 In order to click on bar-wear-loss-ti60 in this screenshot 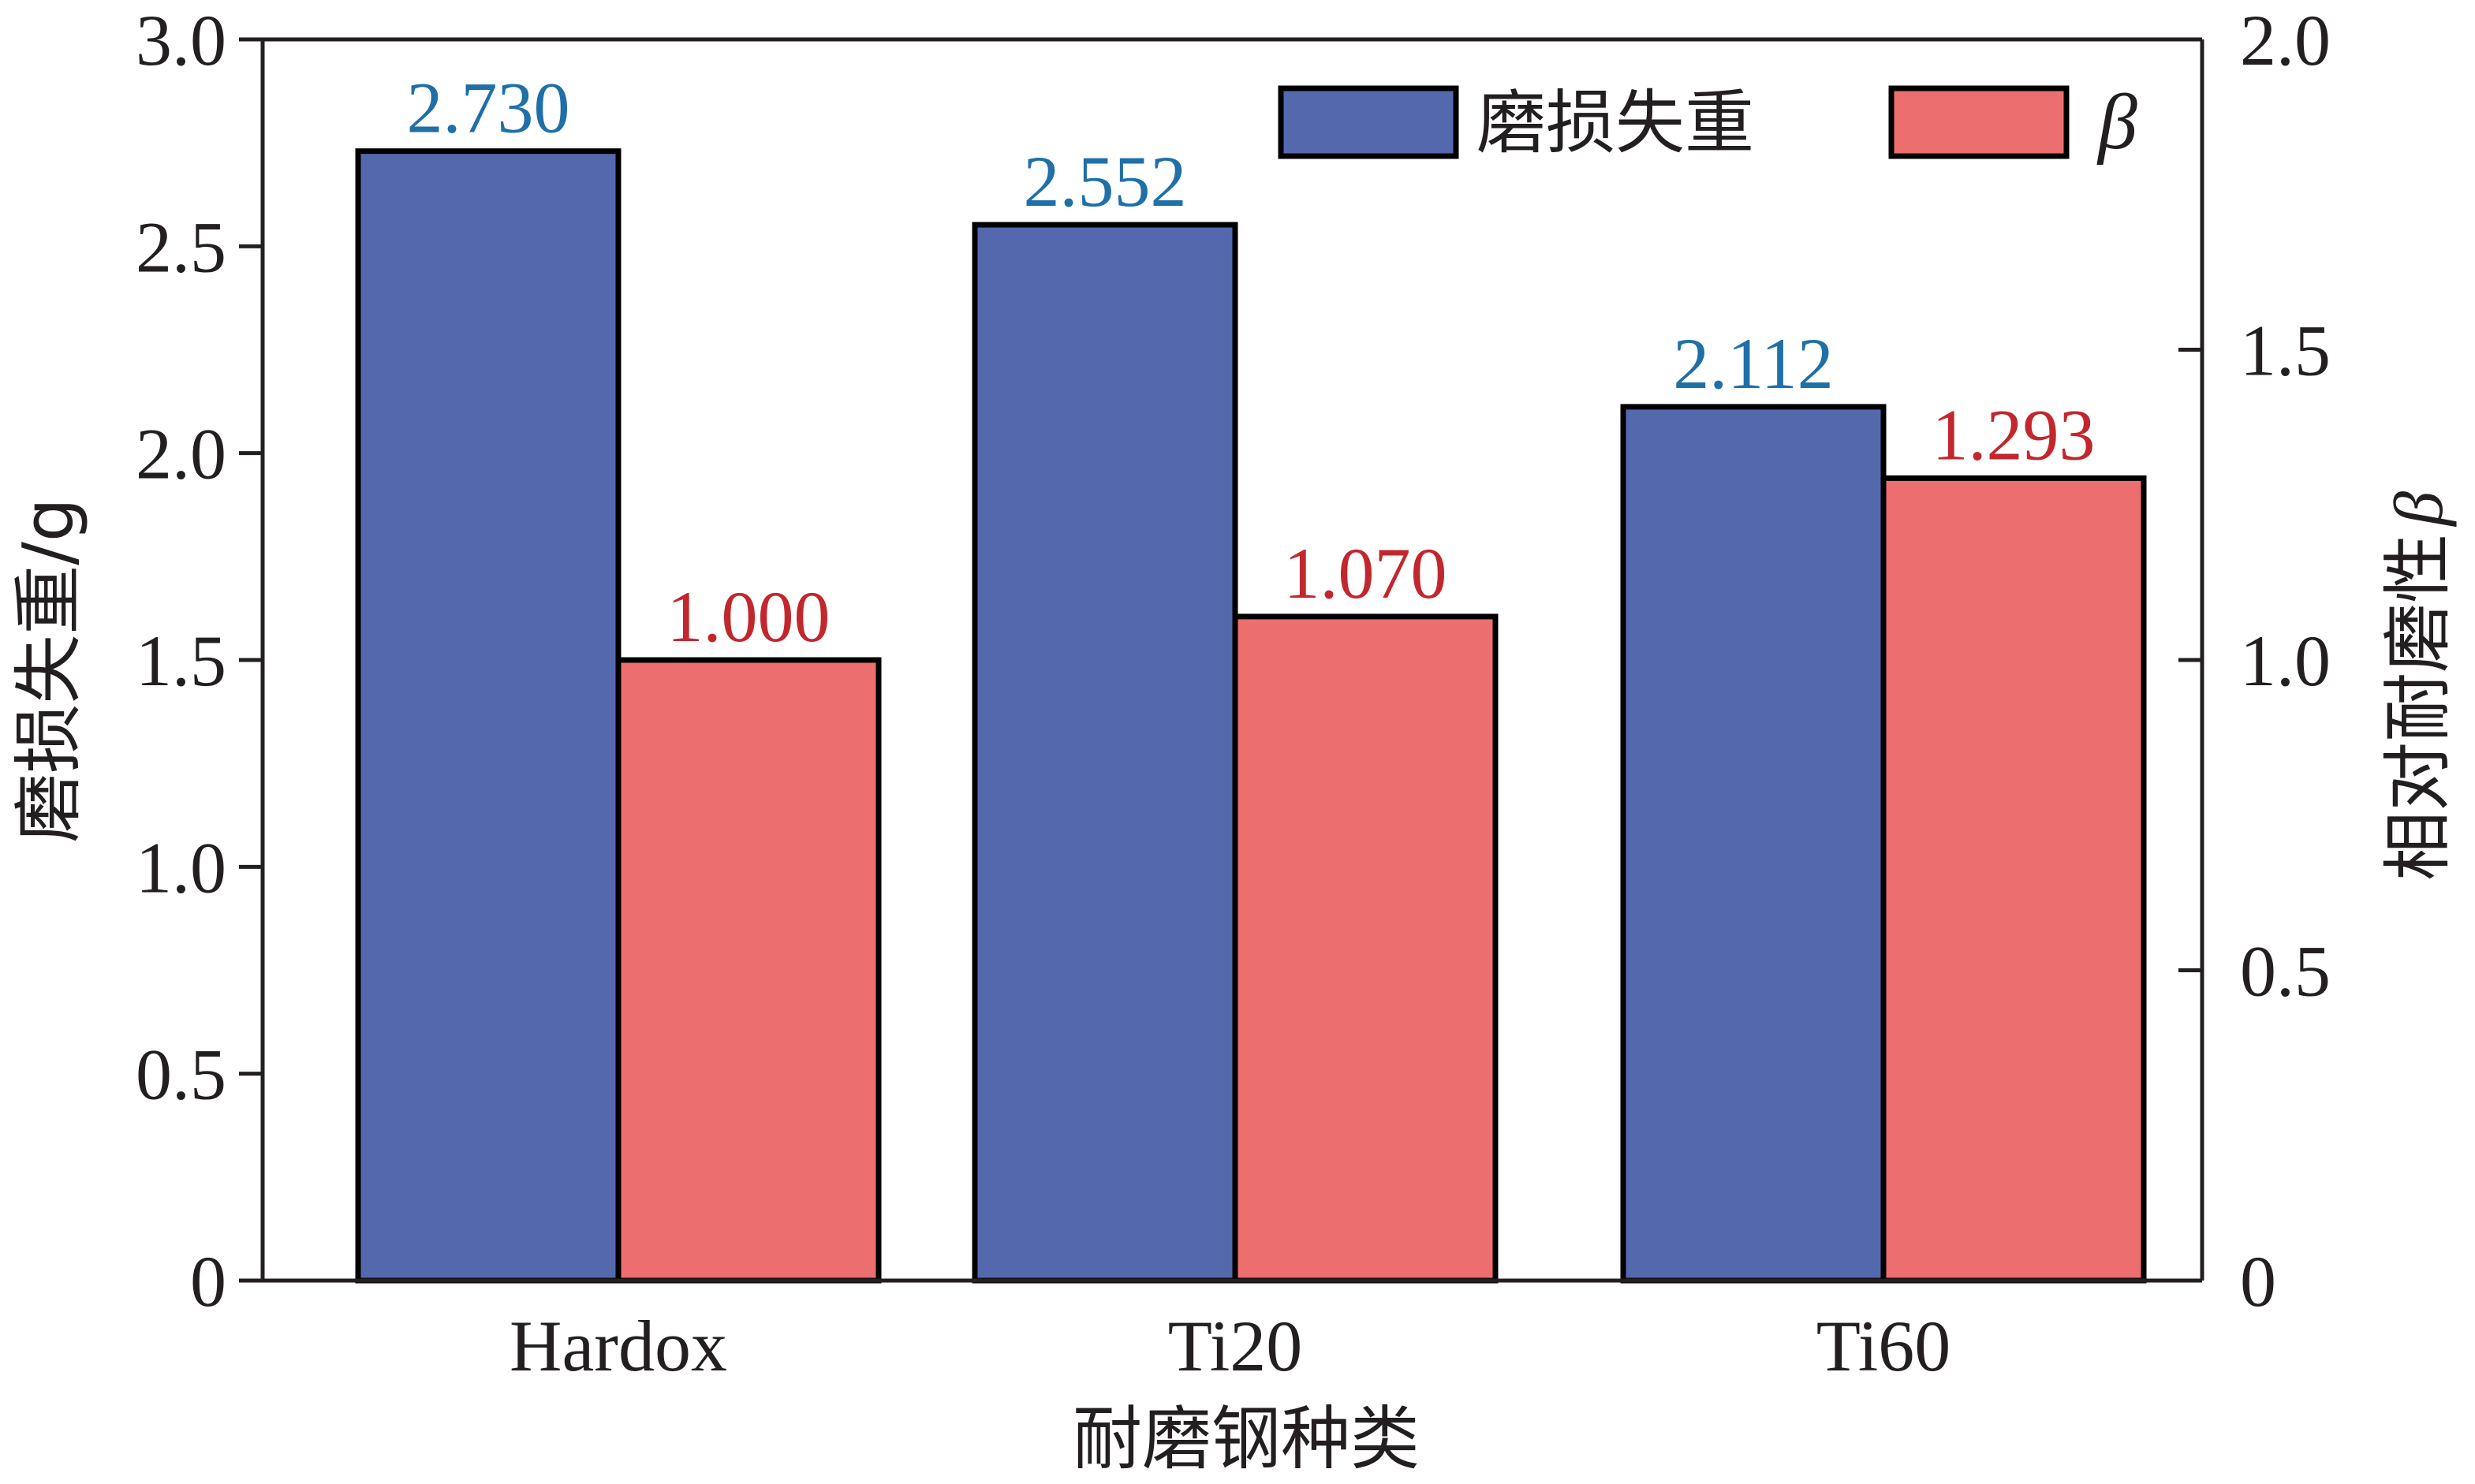, I will do `click(1753, 844)`.